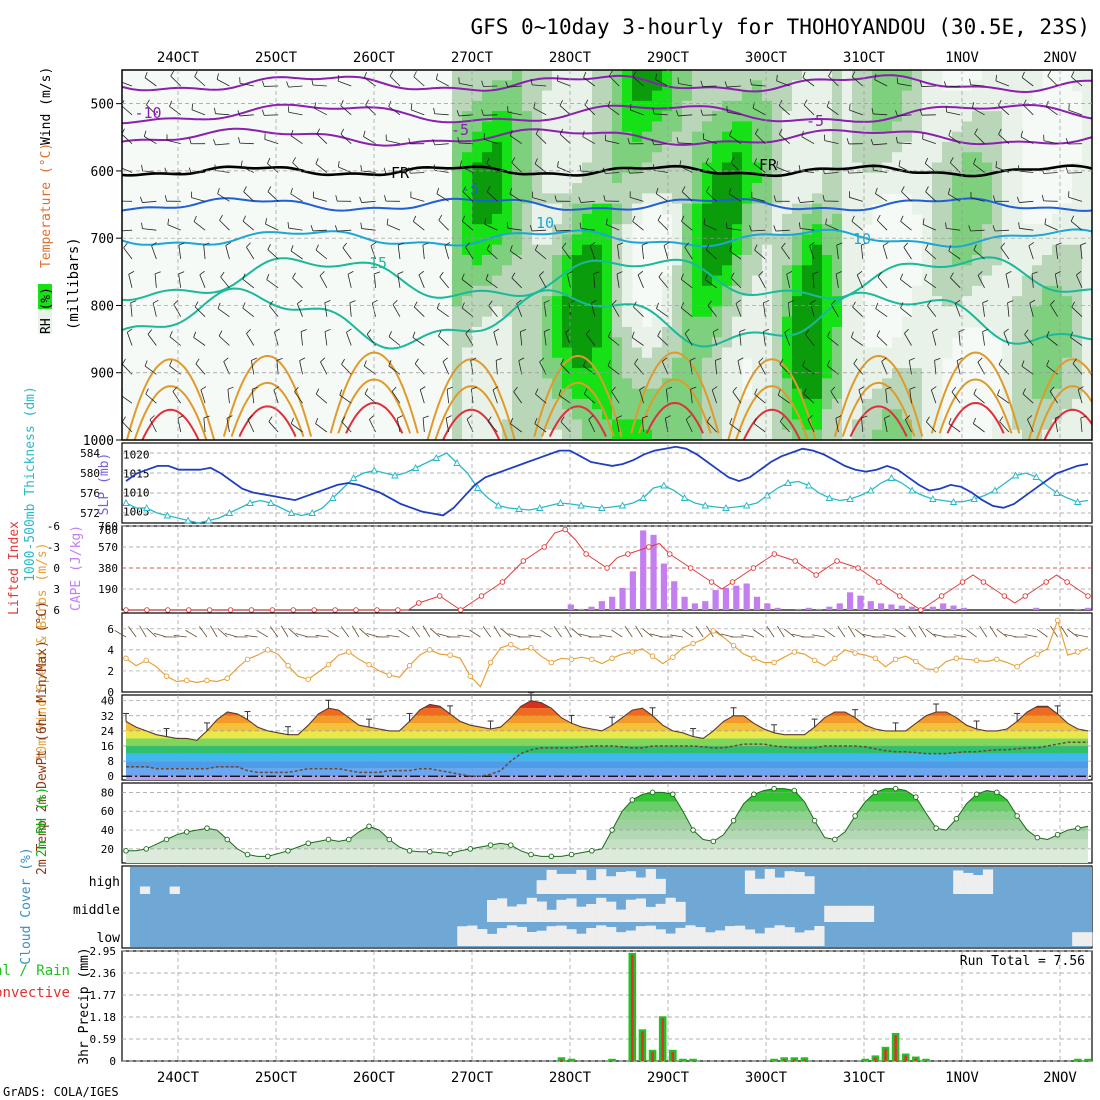  I want to click on precip-tick-label: 0.59, so click(103, 1039).